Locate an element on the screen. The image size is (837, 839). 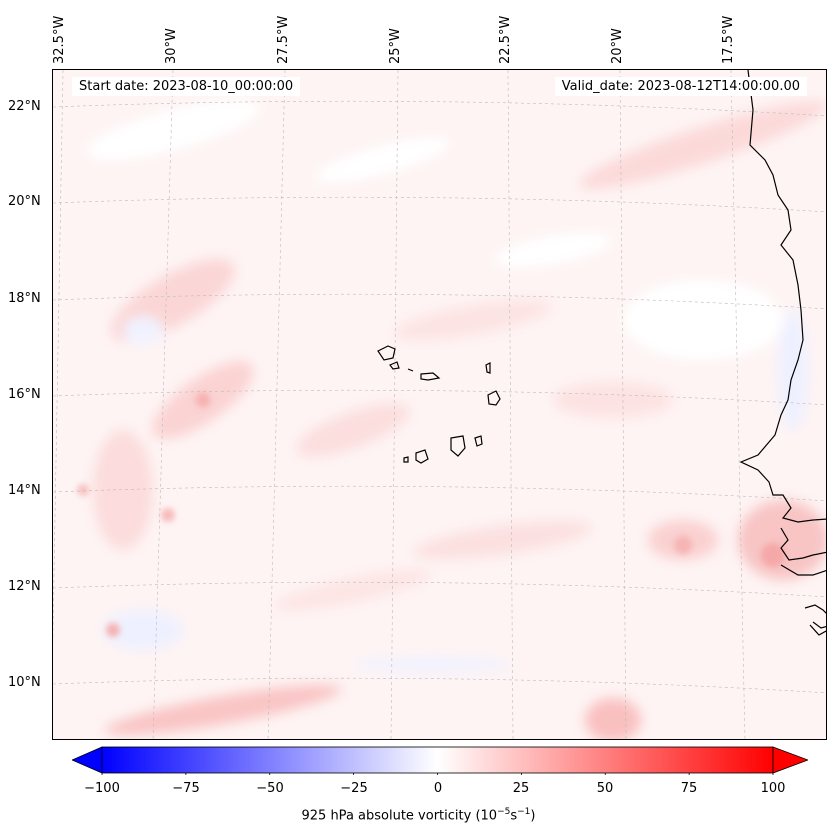
units-close: ) is located at coordinates (533, 816).